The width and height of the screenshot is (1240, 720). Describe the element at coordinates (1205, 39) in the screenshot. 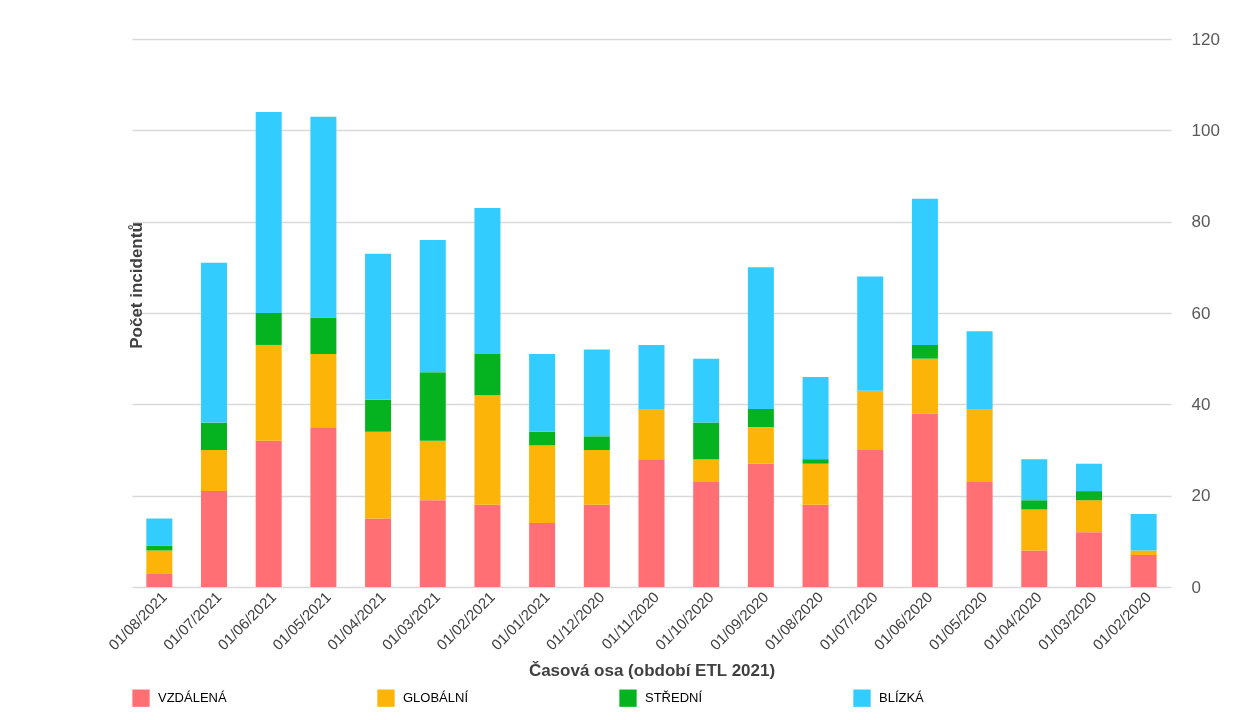

I see `y-tick-label: 120` at that location.